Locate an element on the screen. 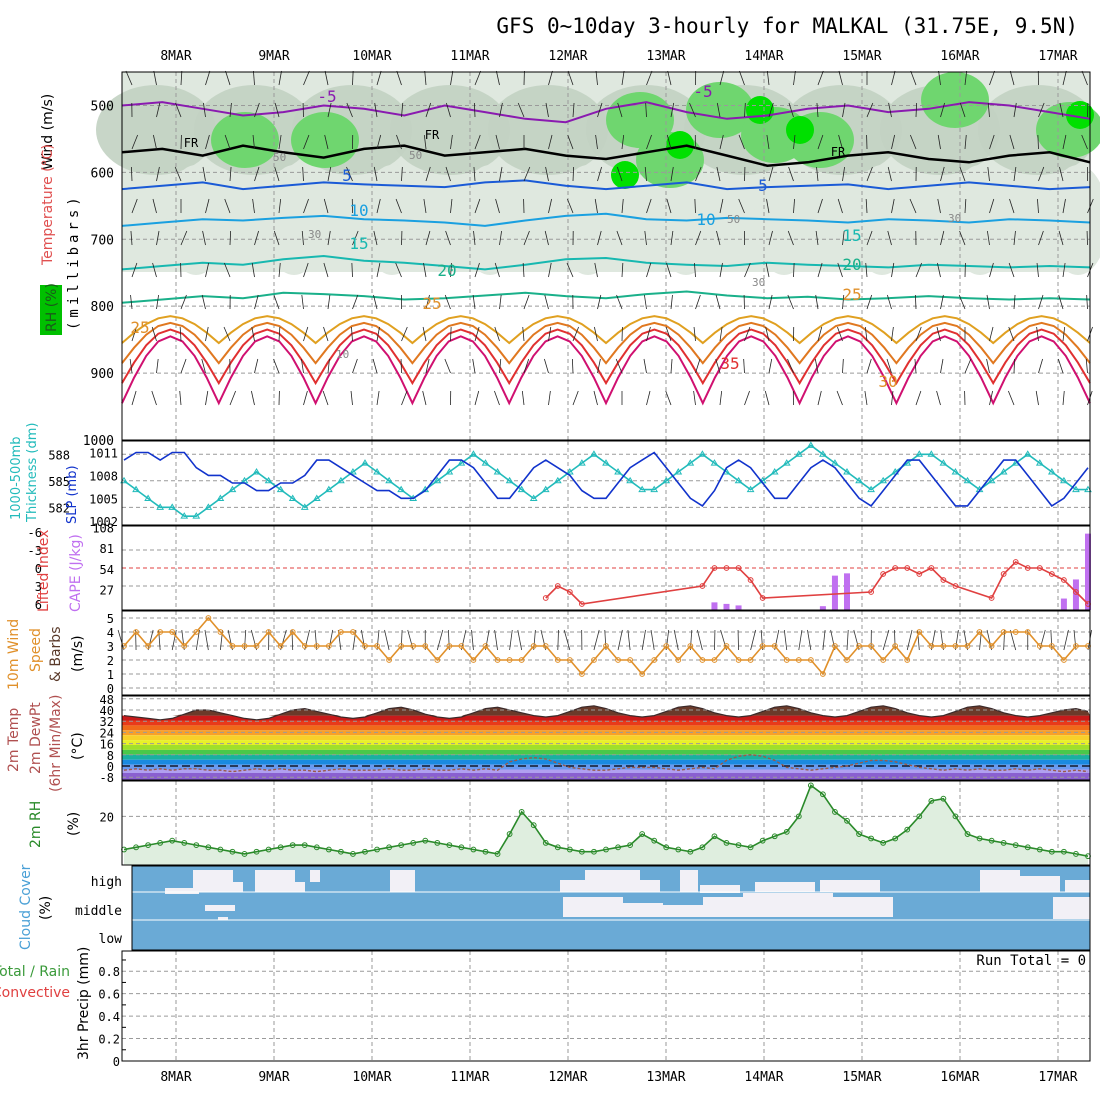  temp-band is located at coordinates (606, 776).